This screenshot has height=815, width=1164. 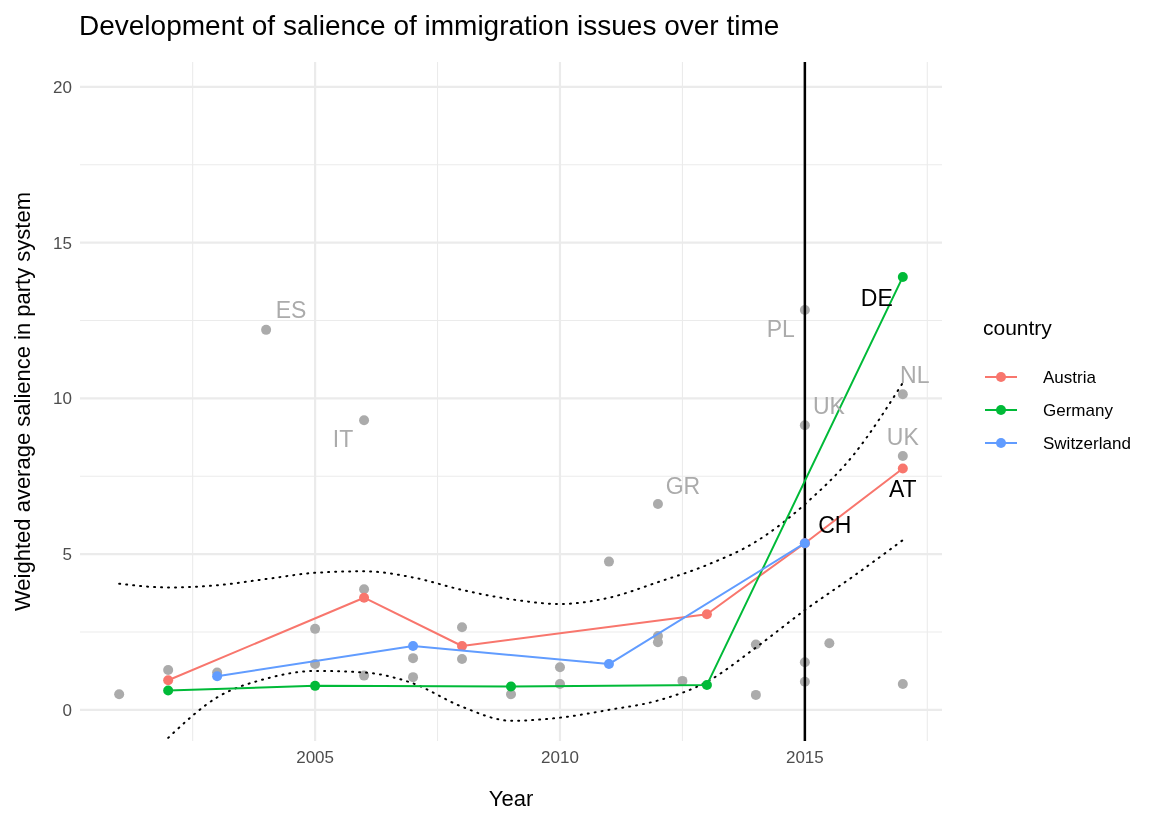 I want to click on x-axis-title: Year, so click(x=511, y=798).